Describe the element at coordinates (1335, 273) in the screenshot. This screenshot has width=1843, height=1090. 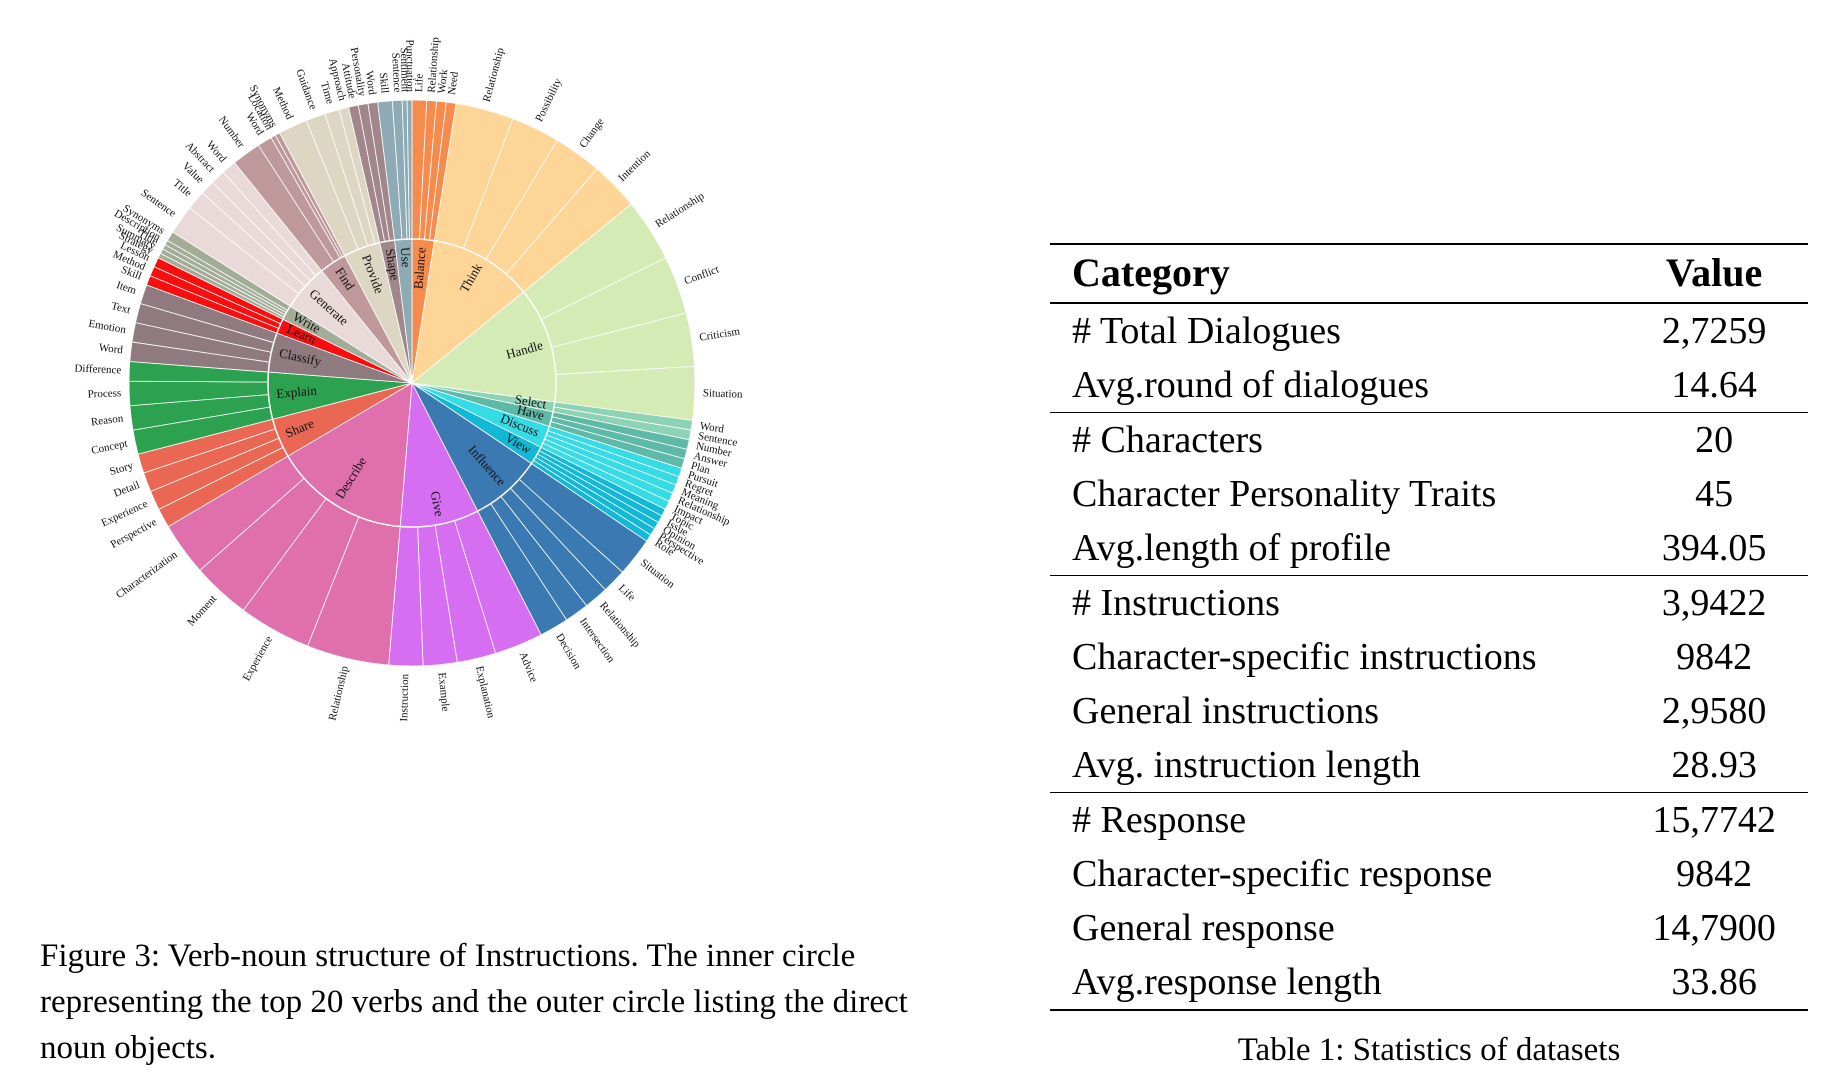
I see `header-category: Category` at that location.